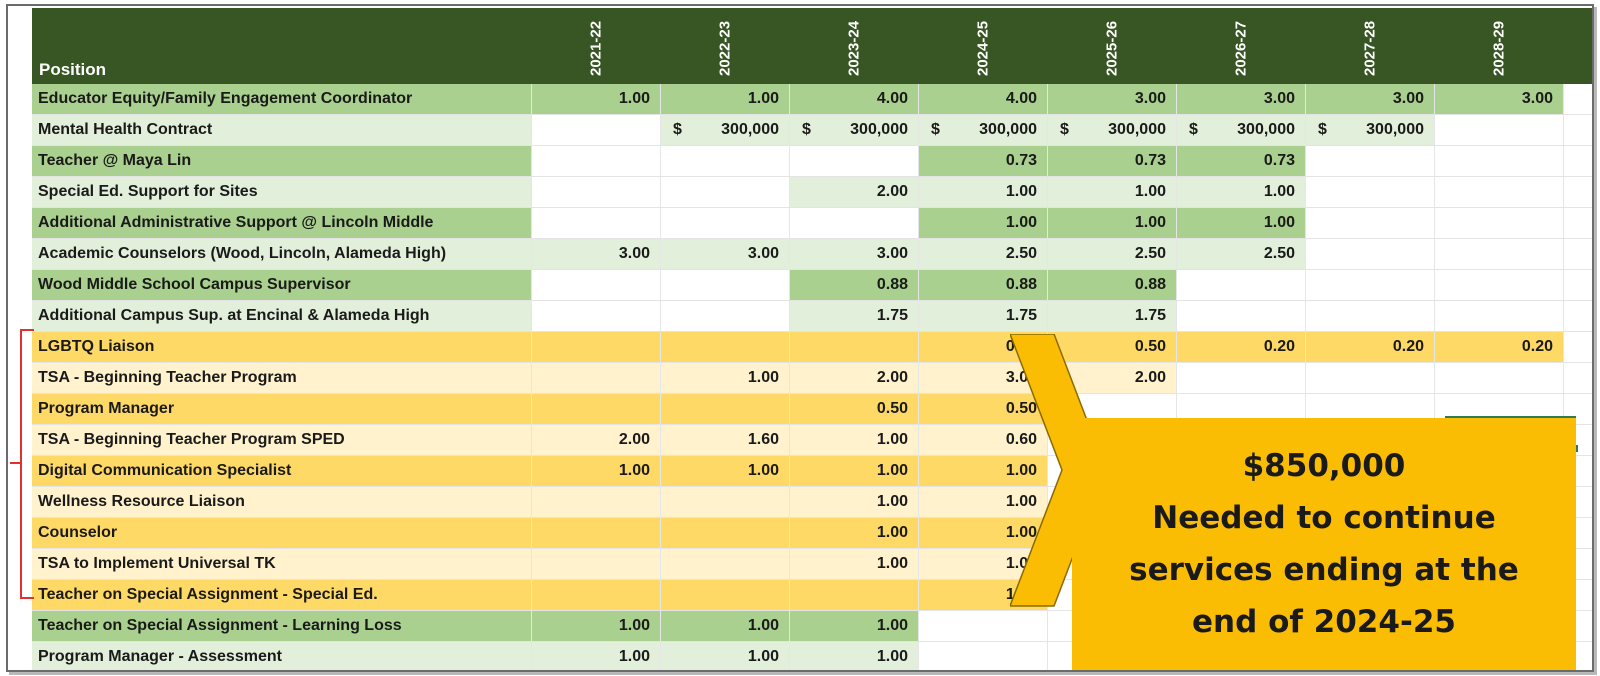  Describe the element at coordinates (725, 440) in the screenshot. I see `value-cell: 1.60` at that location.